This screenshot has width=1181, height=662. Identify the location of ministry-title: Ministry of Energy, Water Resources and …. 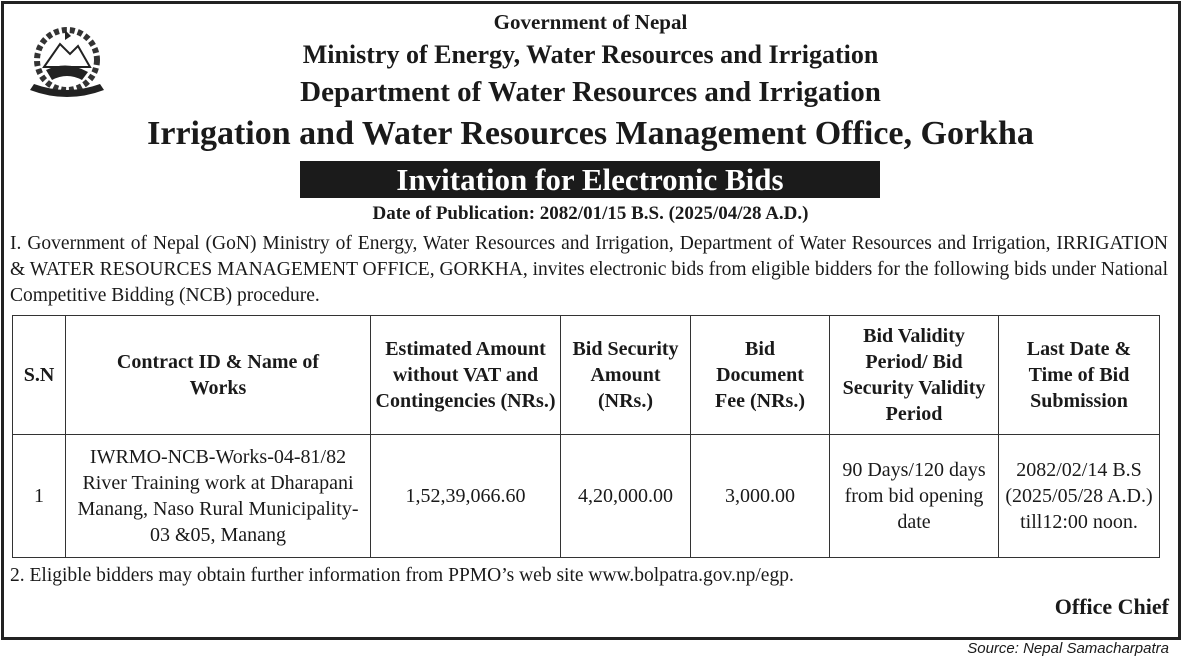
(590, 54).